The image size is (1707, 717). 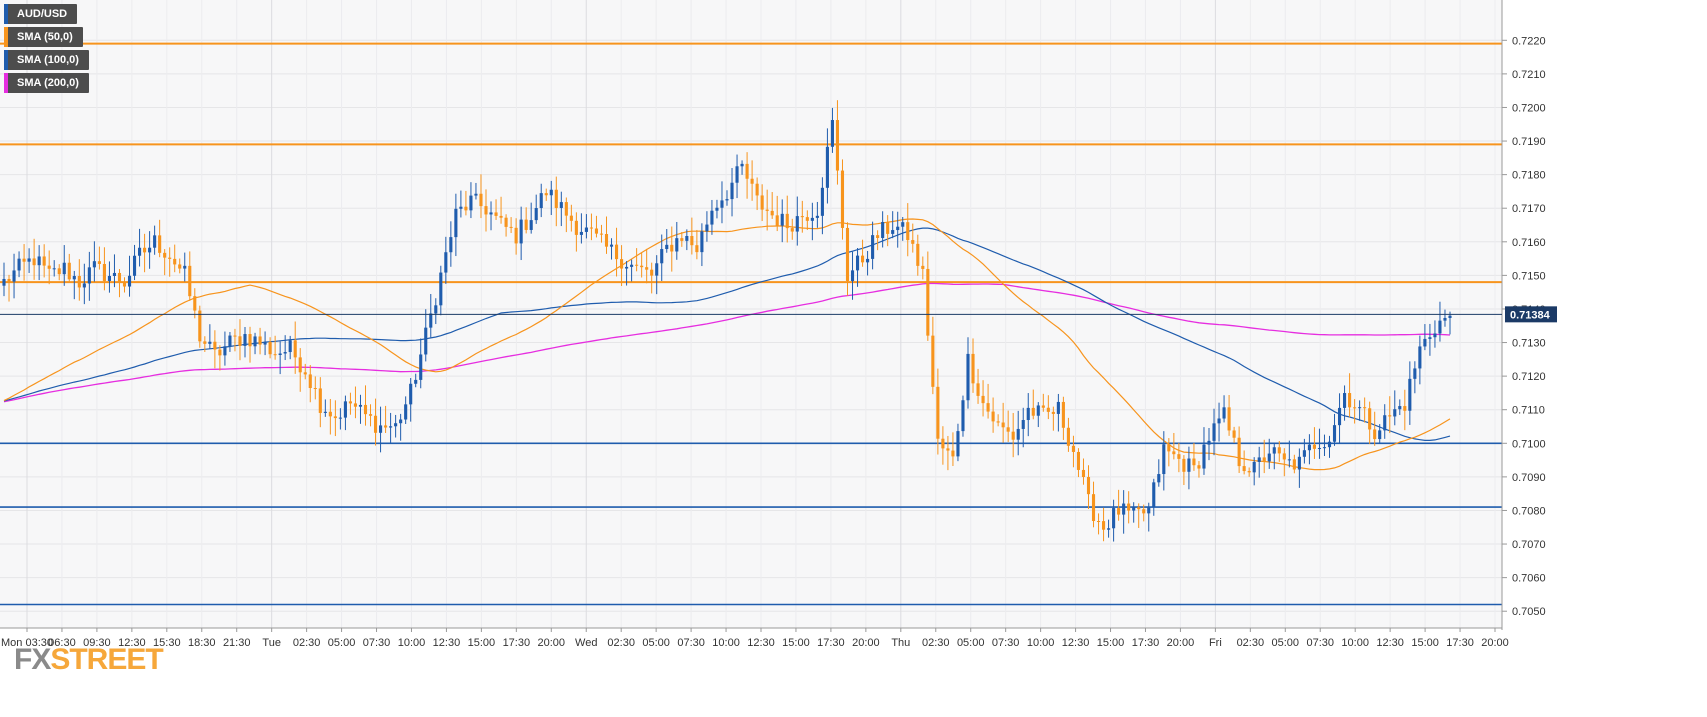 What do you see at coordinates (936, 643) in the screenshot?
I see `x-tick-label: 02:30` at bounding box center [936, 643].